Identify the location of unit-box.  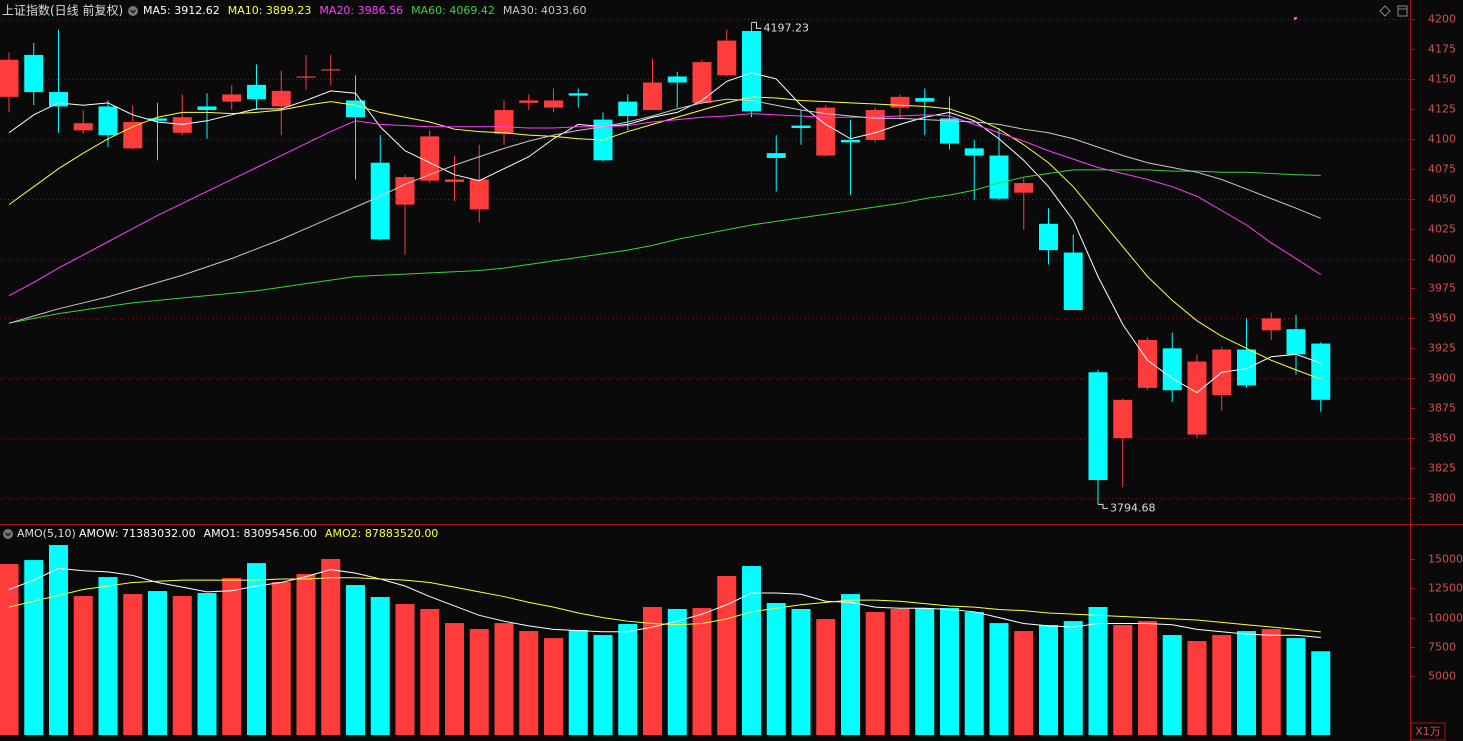
(1428, 731).